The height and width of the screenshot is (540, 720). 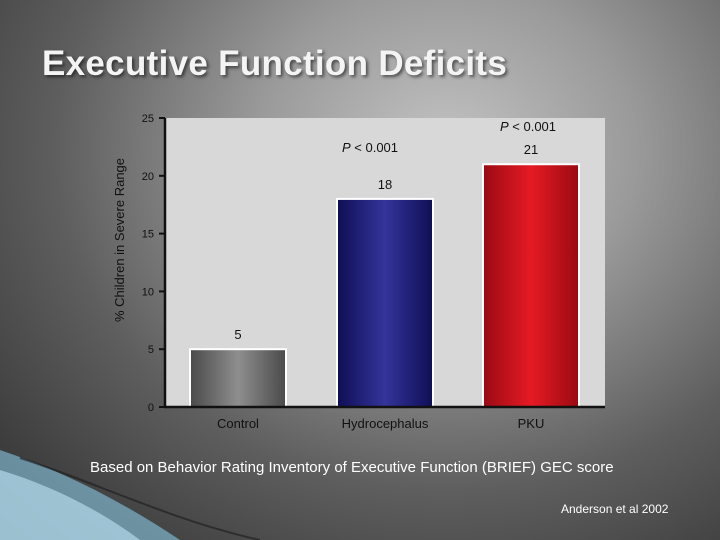 What do you see at coordinates (275, 63) in the screenshot?
I see `slide-title: Executive Function Deficits` at bounding box center [275, 63].